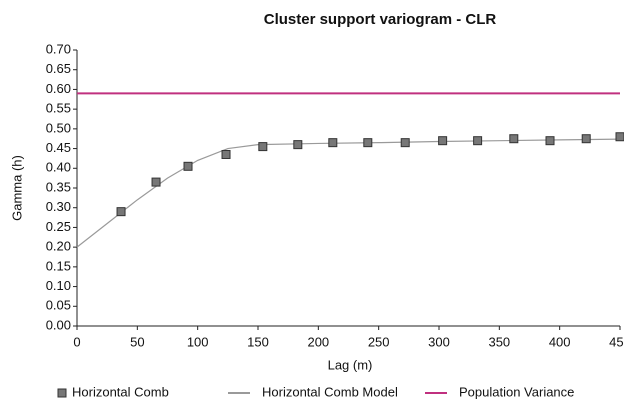 The image size is (624, 404). I want to click on y-tick-label: 0.70, so click(58, 48).